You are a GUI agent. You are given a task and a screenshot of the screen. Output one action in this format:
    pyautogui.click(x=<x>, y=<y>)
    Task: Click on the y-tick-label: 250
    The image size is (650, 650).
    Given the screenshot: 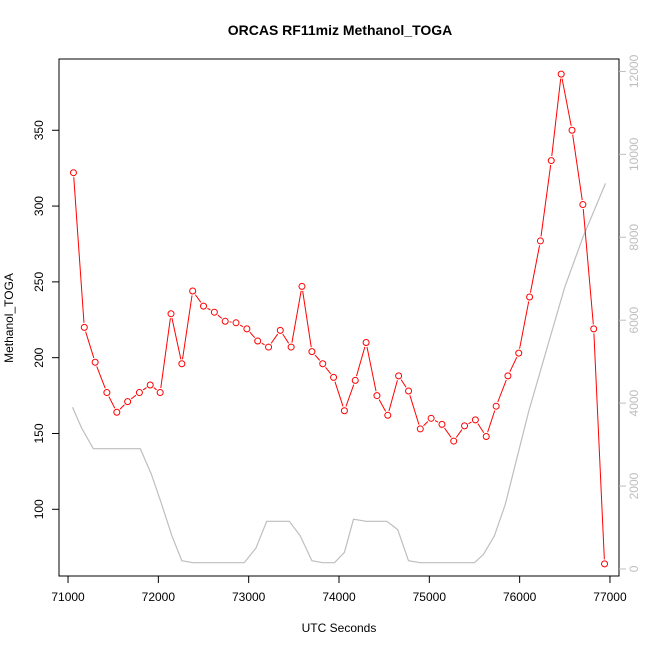 What is the action you would take?
    pyautogui.click(x=39, y=282)
    